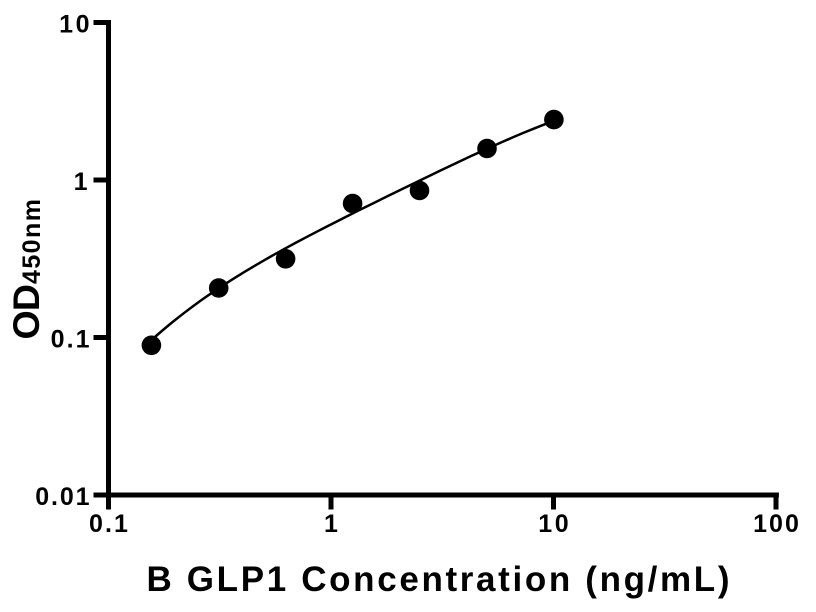 The height and width of the screenshot is (612, 816). What do you see at coordinates (776, 524) in the screenshot?
I see `svg-text: 100` at bounding box center [776, 524].